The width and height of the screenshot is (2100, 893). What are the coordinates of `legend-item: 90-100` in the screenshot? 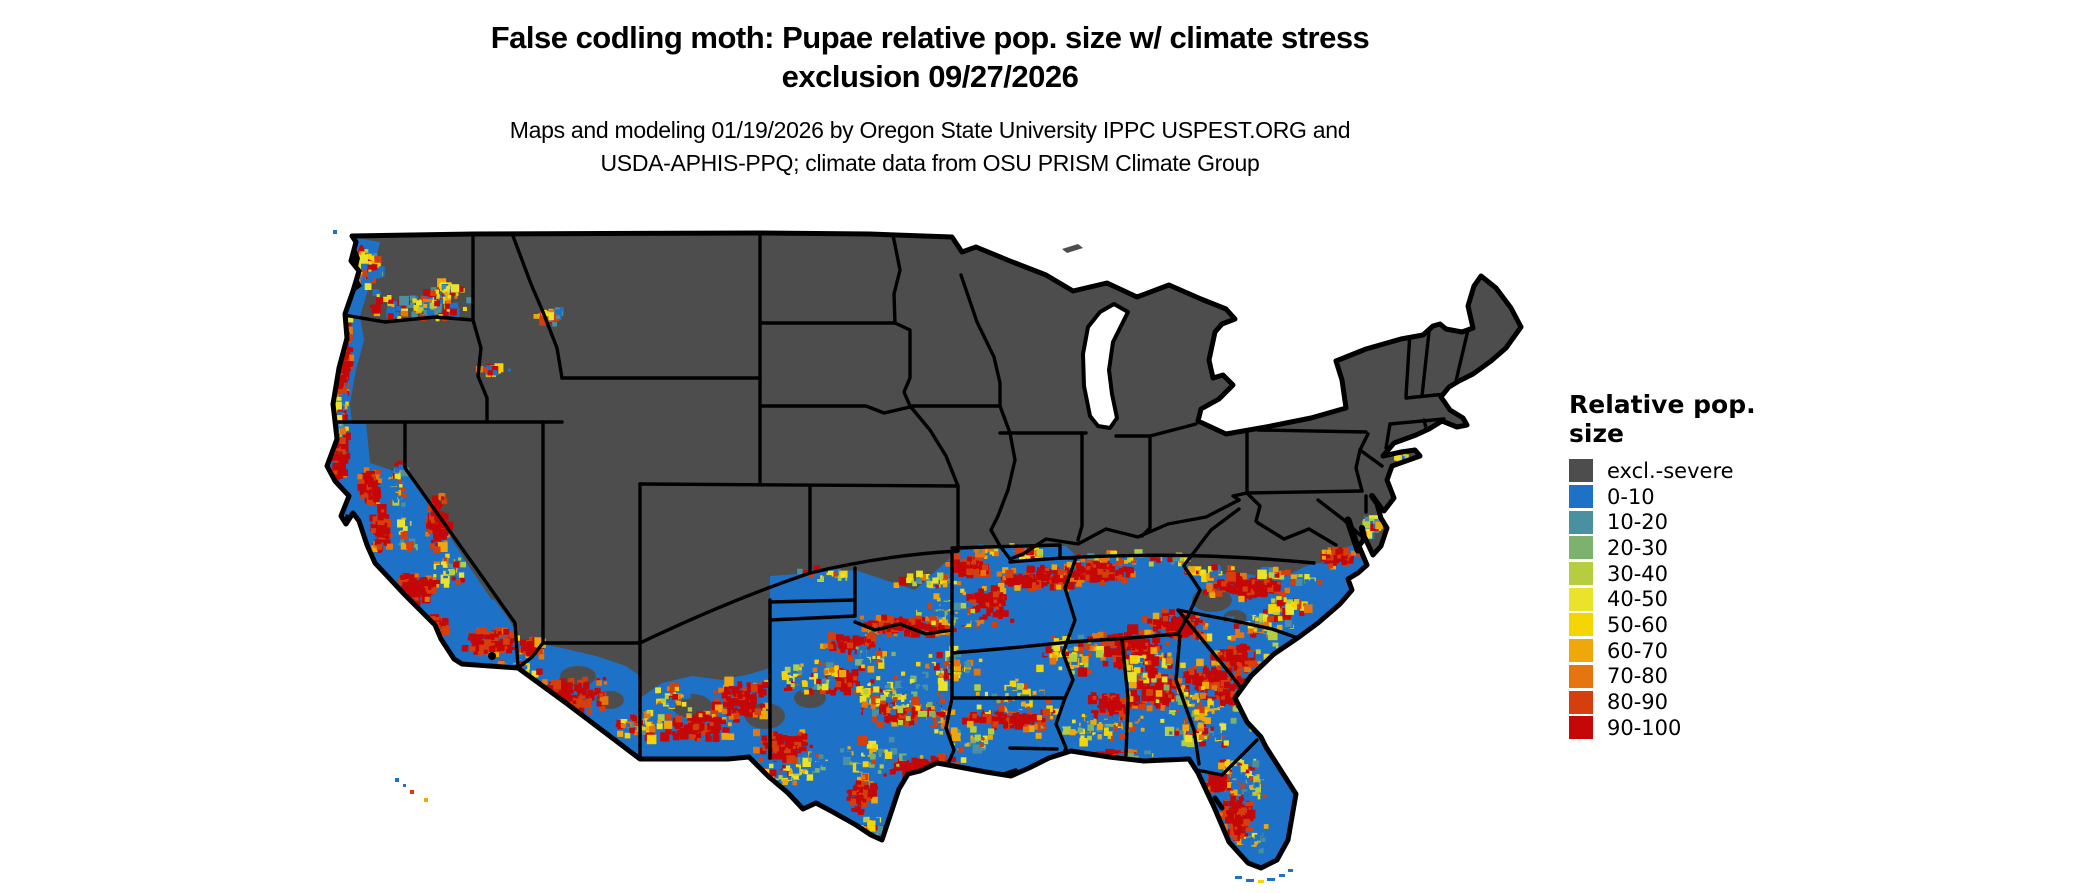 It's located at (1694, 728).